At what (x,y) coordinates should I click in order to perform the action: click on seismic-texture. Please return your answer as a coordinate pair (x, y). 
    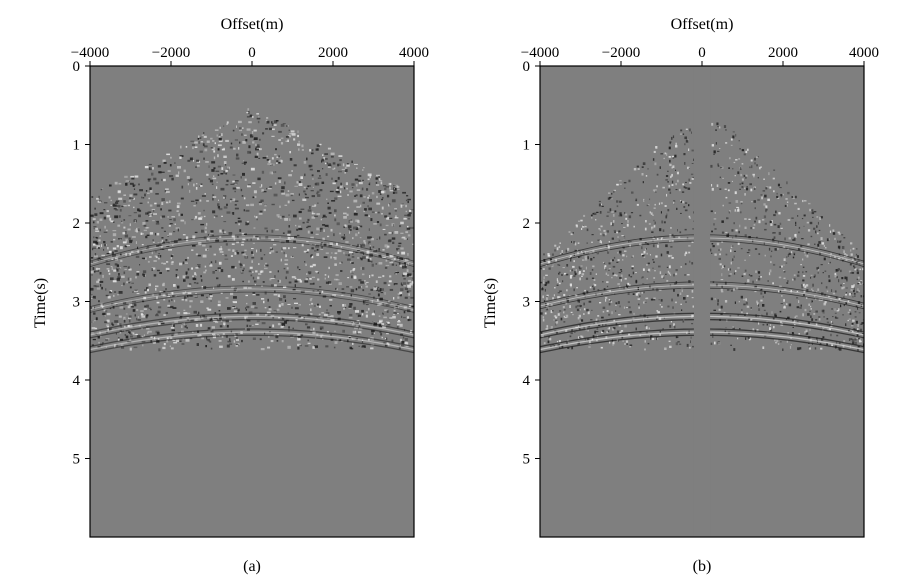
    Looking at the image, I should click on (252, 231).